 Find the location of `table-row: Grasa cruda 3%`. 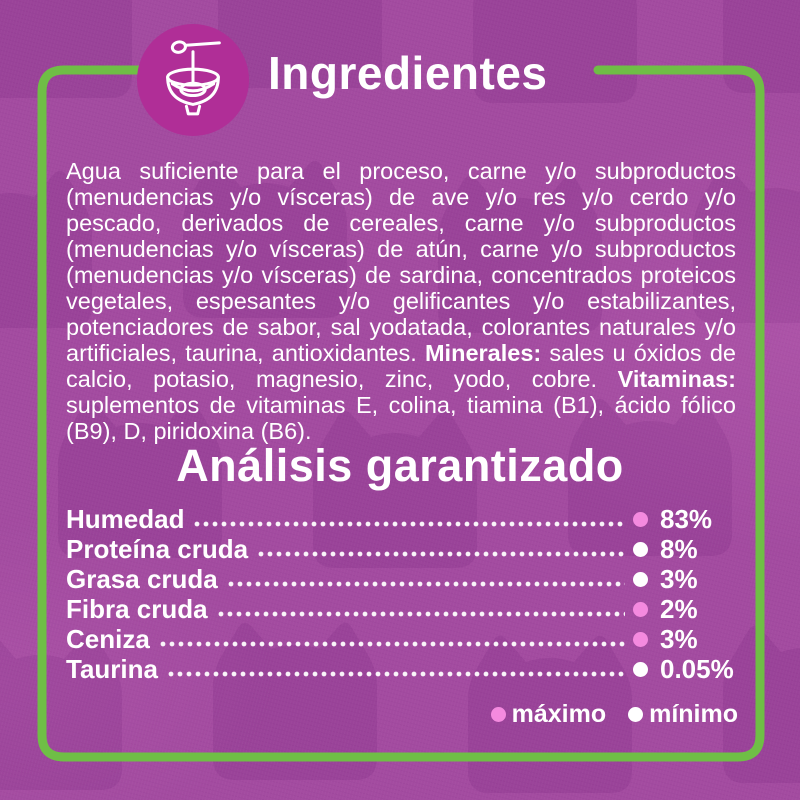

table-row: Grasa cruda 3% is located at coordinates (405, 579).